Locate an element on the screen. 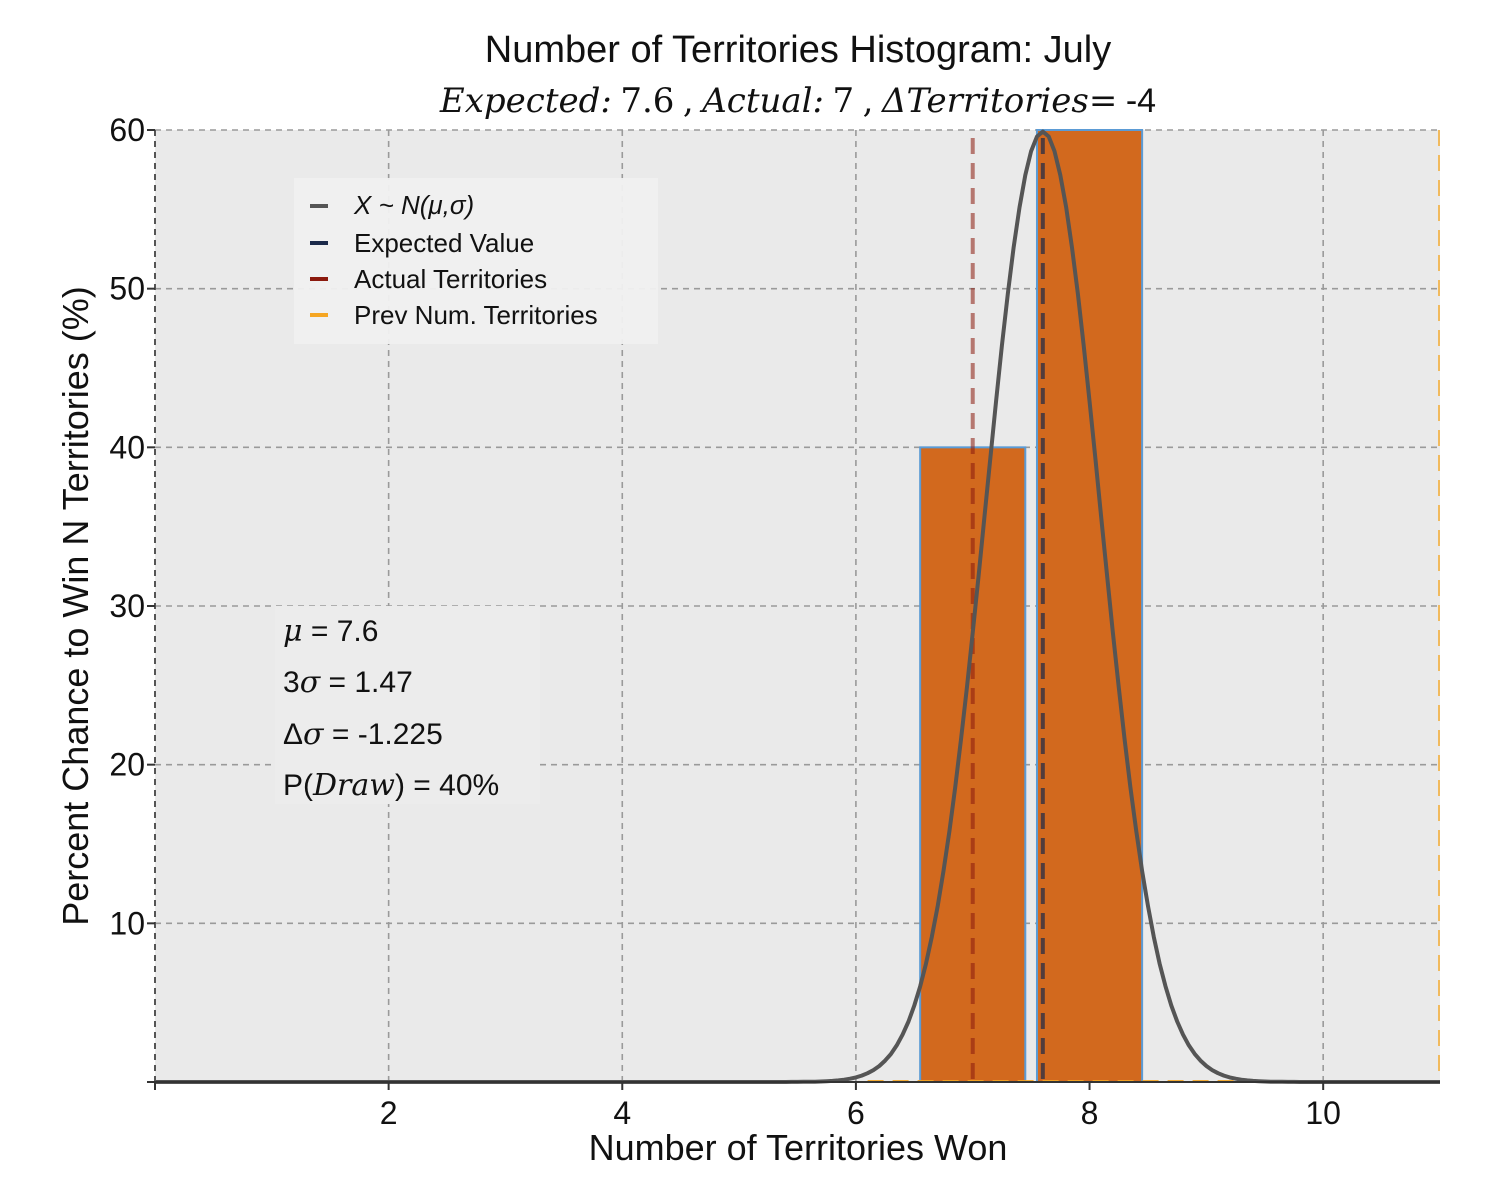  y-axis-label: Percent Chance to Win N Territories (%) is located at coordinates (75, 606).